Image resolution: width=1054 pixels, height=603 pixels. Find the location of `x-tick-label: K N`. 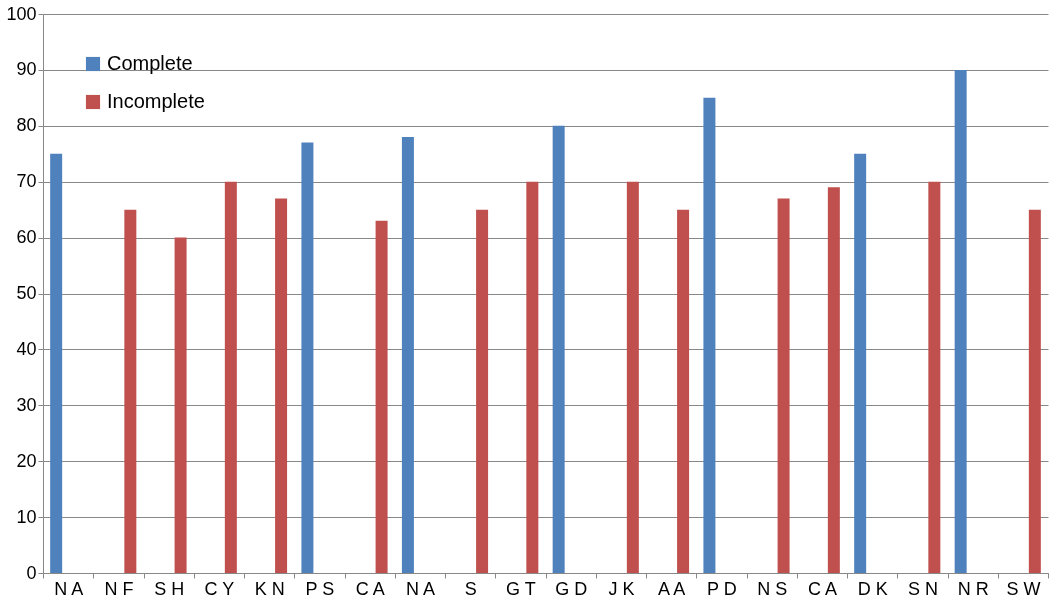

x-tick-label: K N is located at coordinates (269, 588).